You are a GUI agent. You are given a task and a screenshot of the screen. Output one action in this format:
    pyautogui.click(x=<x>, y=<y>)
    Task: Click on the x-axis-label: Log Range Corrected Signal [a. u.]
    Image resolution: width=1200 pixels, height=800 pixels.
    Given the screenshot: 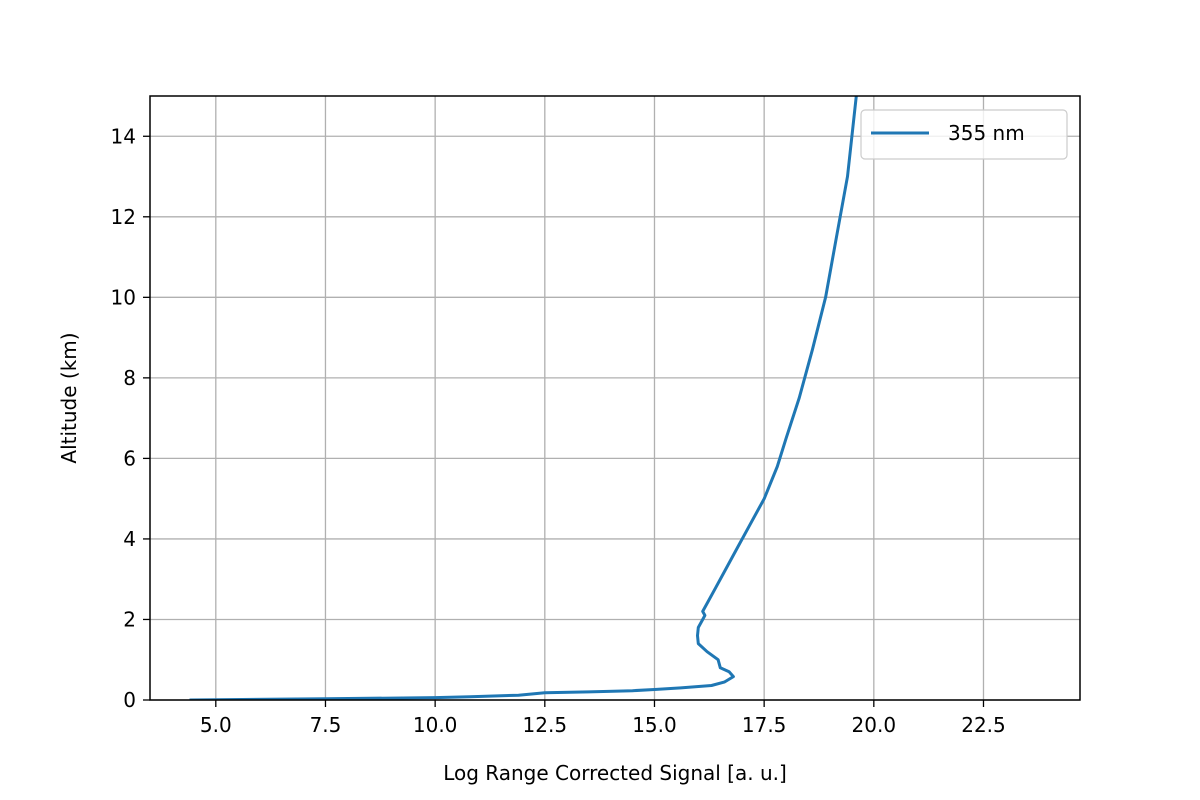 What is the action you would take?
    pyautogui.click(x=615, y=773)
    